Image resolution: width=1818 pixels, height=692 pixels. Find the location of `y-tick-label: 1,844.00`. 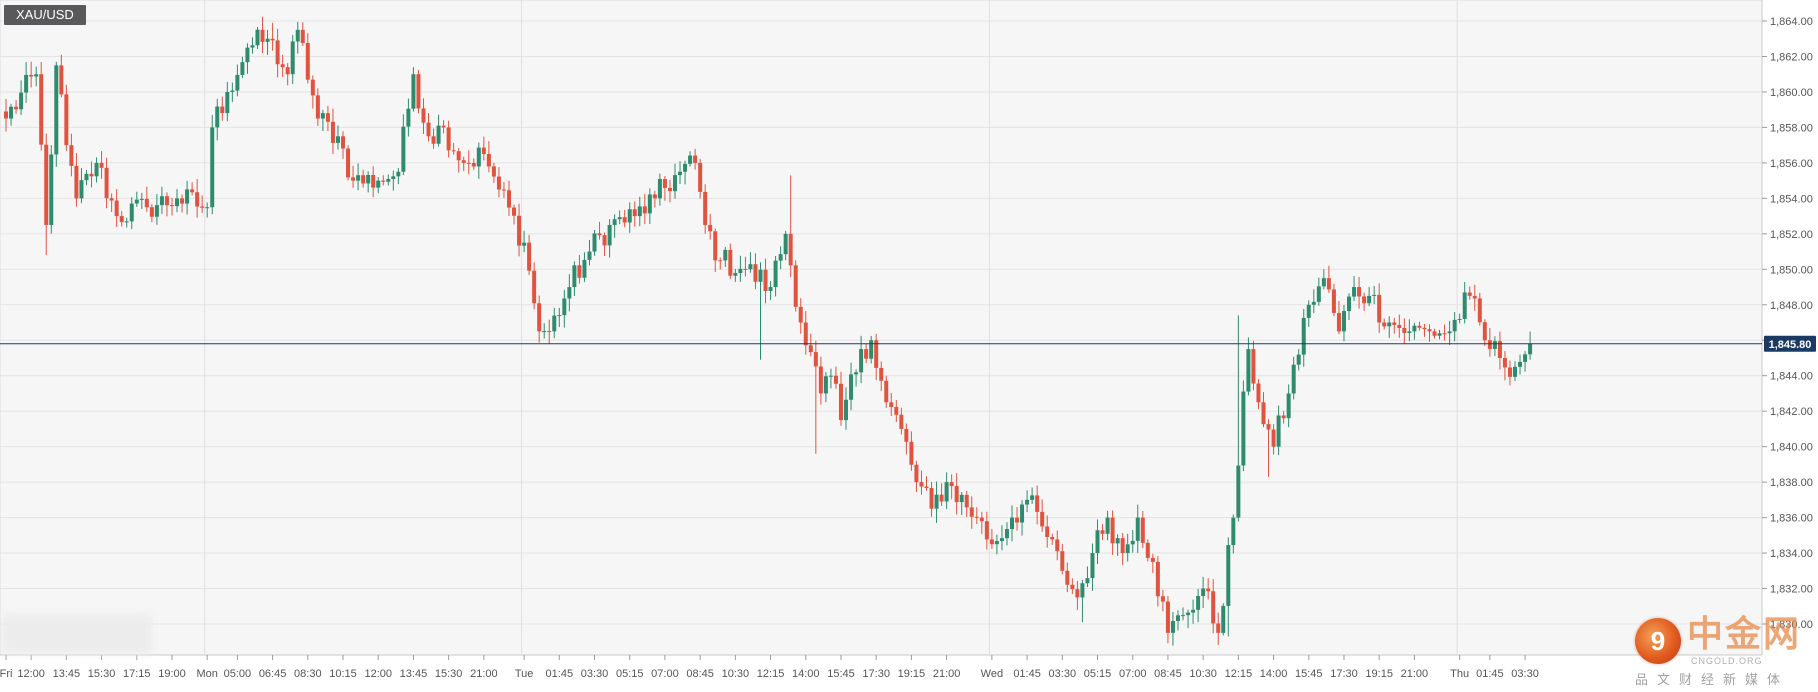

y-tick-label: 1,844.00 is located at coordinates (1791, 377).